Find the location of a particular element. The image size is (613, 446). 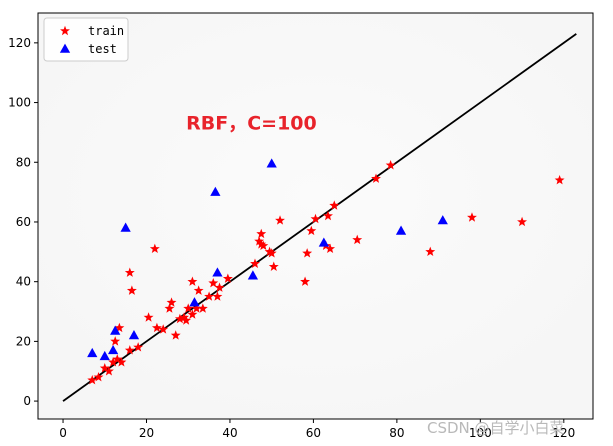

y-tick-label: 0 is located at coordinates (27, 401).